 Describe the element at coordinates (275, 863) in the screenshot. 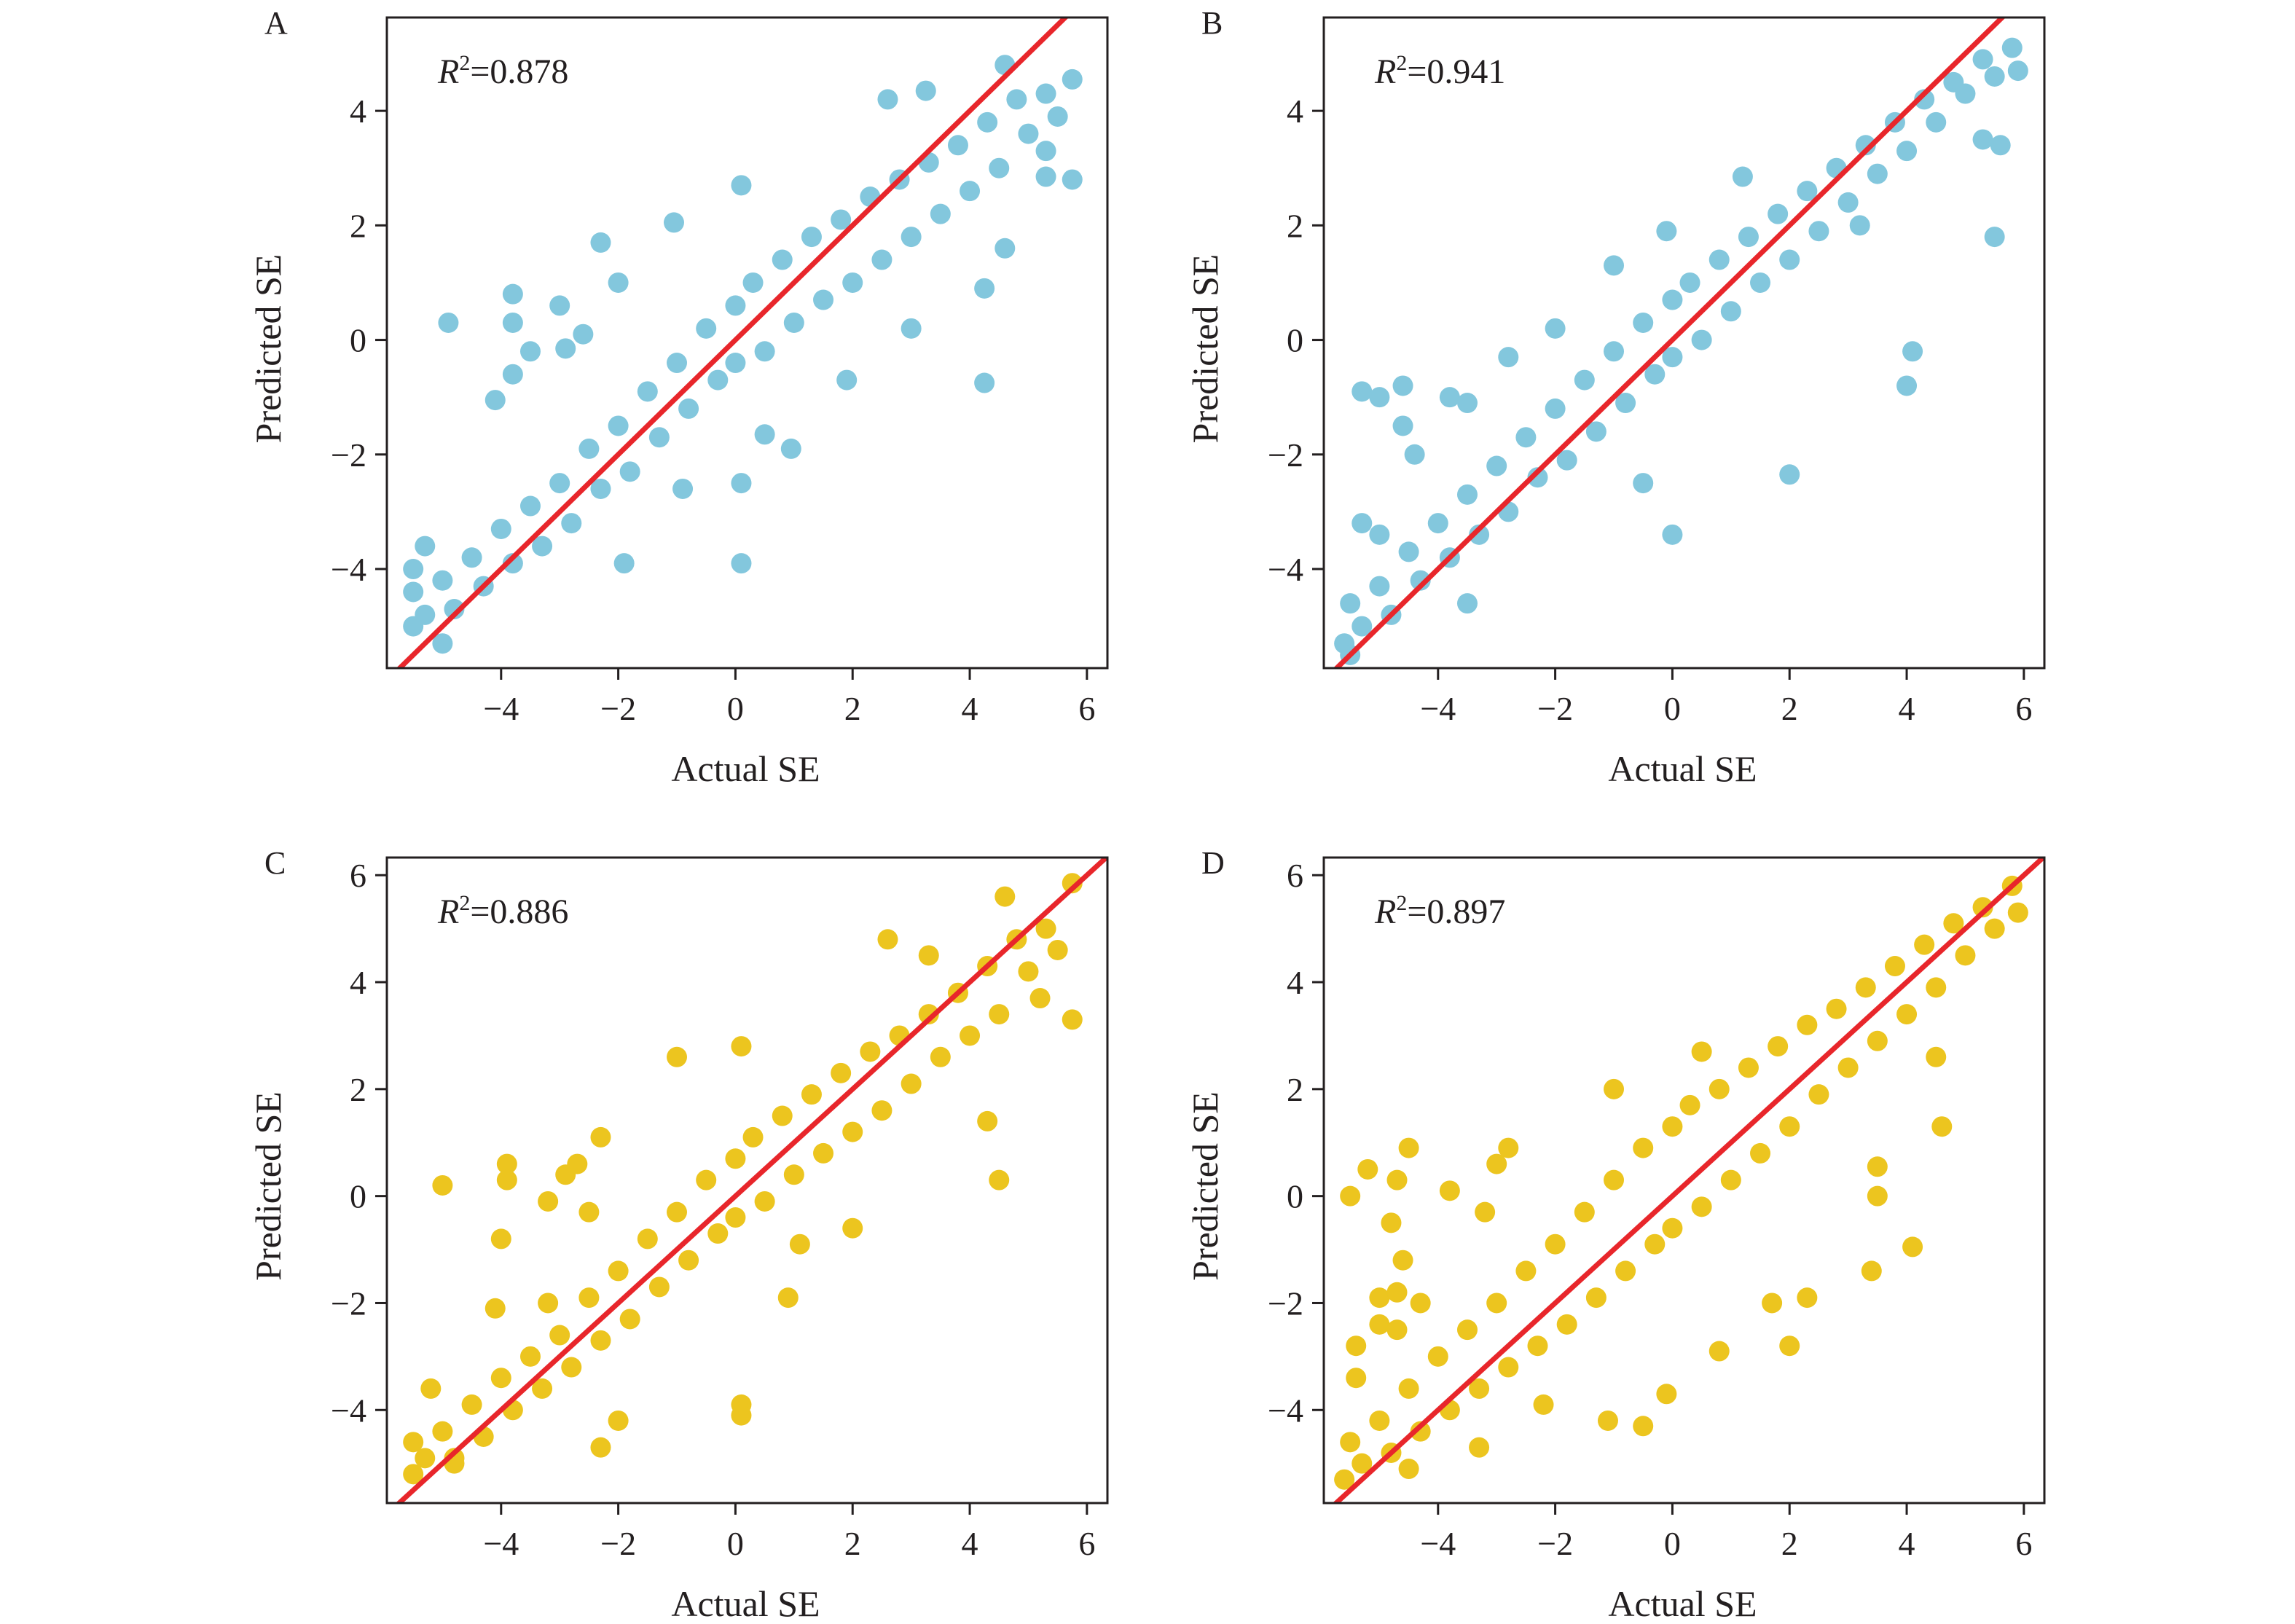

I see `panel-letter: C` at that location.